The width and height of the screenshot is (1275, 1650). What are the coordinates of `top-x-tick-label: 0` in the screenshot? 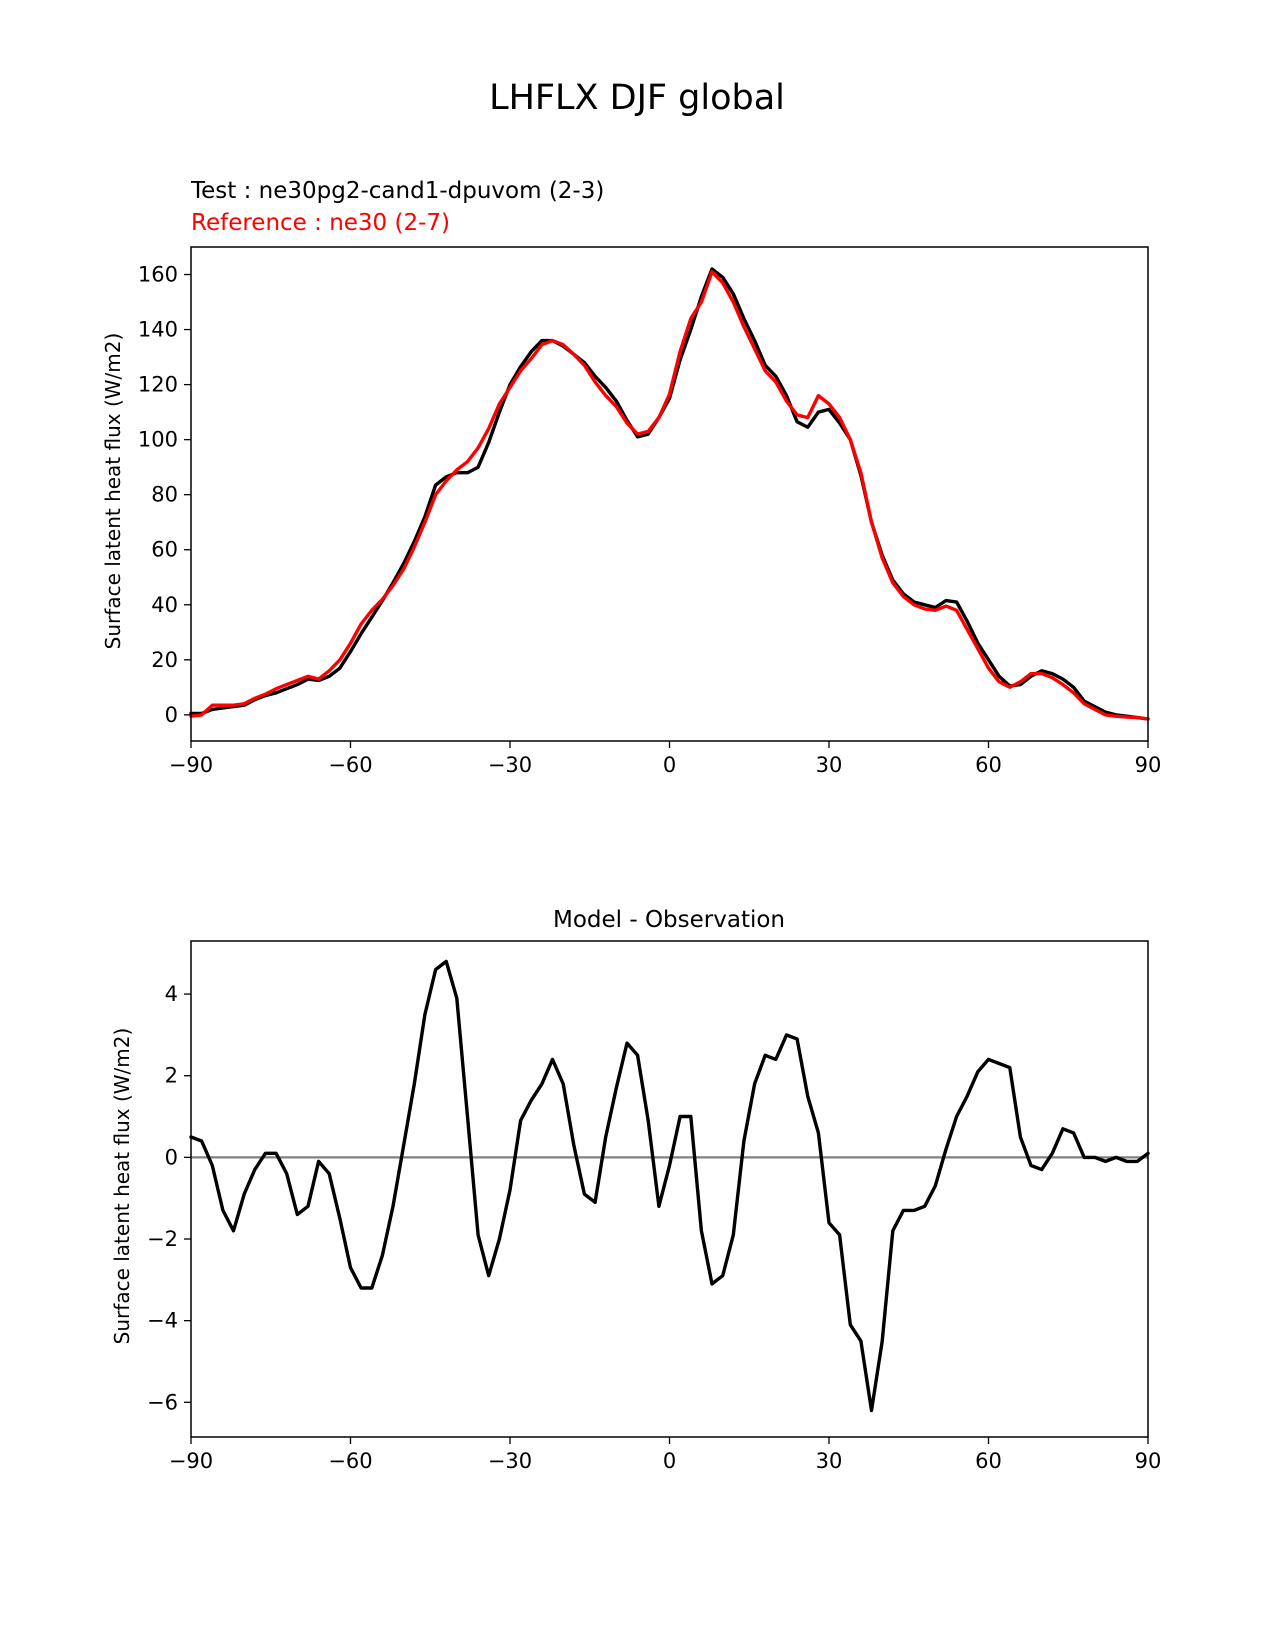 It's located at (669, 765).